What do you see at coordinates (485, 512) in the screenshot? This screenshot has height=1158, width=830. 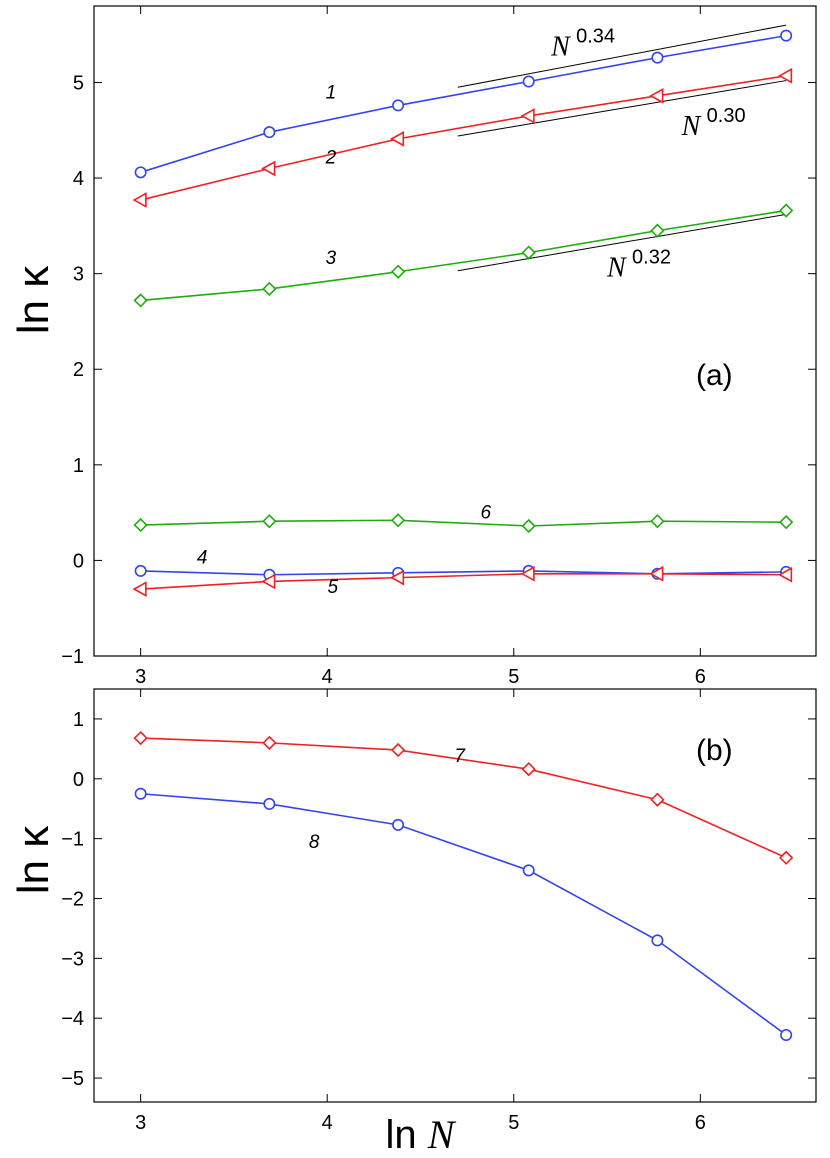 I see `curve-label-6: 6` at bounding box center [485, 512].